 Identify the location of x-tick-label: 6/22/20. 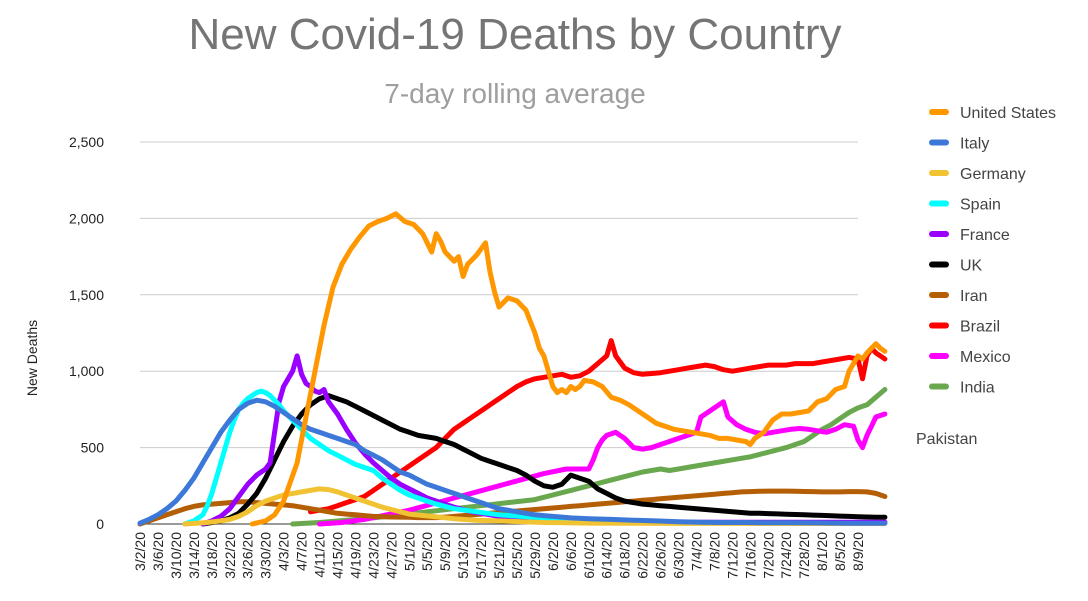
(643, 555).